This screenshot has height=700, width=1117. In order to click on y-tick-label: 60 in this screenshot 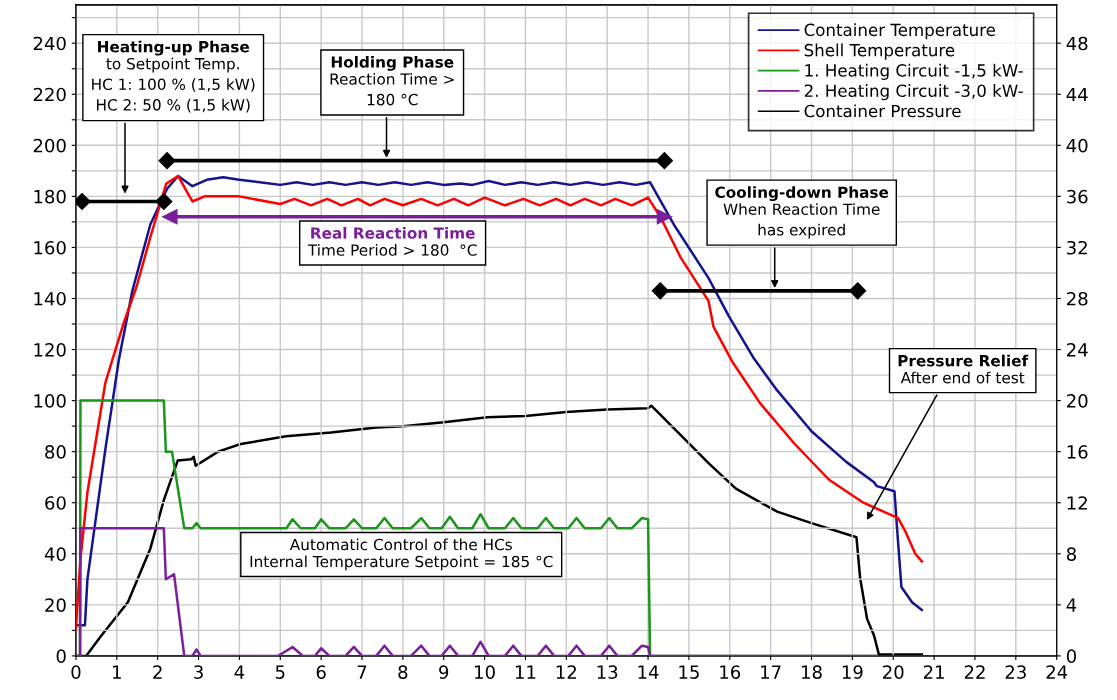, I will do `click(55, 503)`.